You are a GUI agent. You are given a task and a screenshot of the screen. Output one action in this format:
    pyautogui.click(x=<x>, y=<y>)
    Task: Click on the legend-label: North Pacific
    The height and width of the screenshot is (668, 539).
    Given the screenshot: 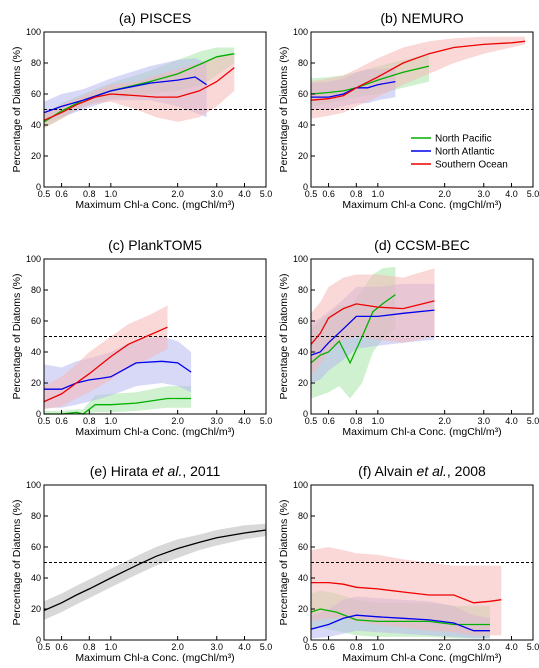 What is the action you would take?
    pyautogui.click(x=463, y=139)
    